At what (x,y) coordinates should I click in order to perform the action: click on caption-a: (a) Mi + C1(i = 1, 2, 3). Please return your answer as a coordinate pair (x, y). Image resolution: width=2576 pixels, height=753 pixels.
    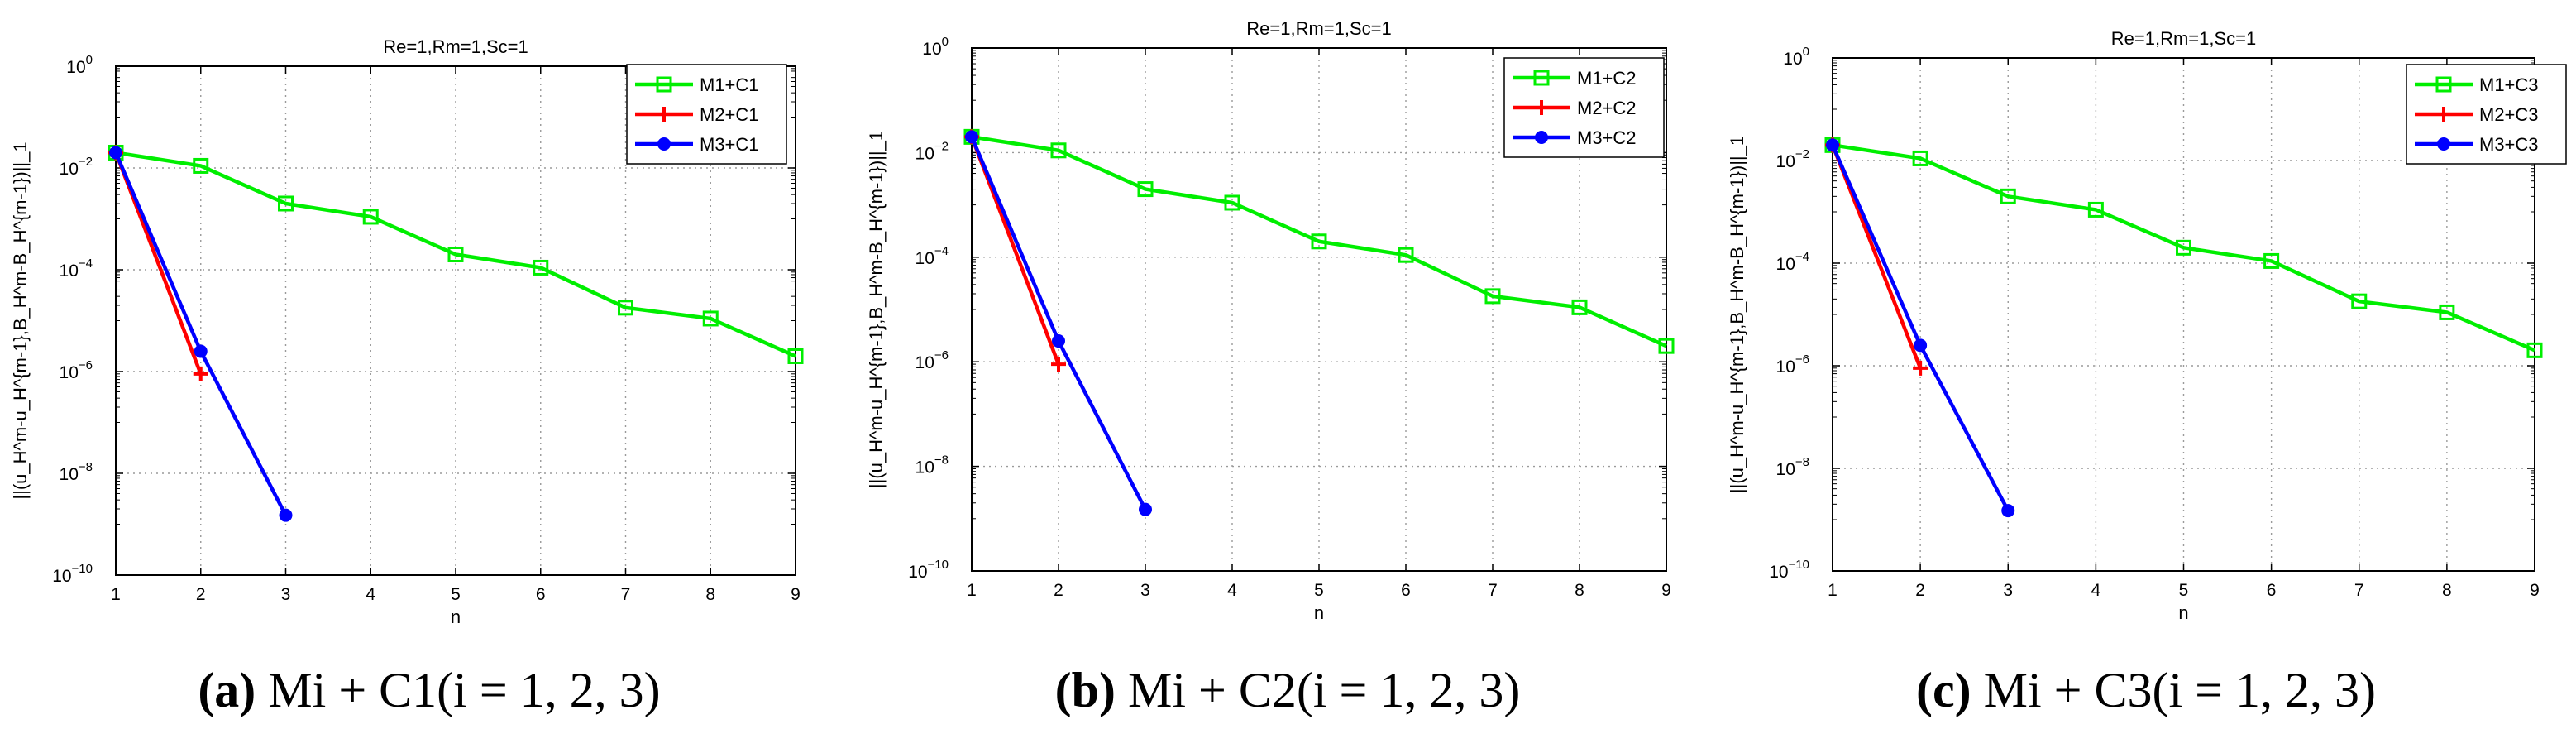
    Looking at the image, I should click on (429, 690).